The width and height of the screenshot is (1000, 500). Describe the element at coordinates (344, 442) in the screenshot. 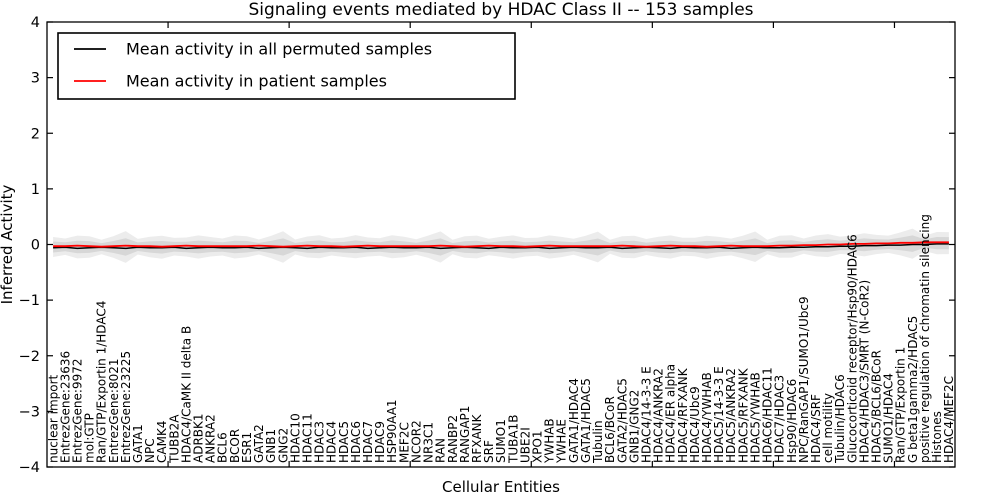

I see `category-label: HDAC5` at that location.